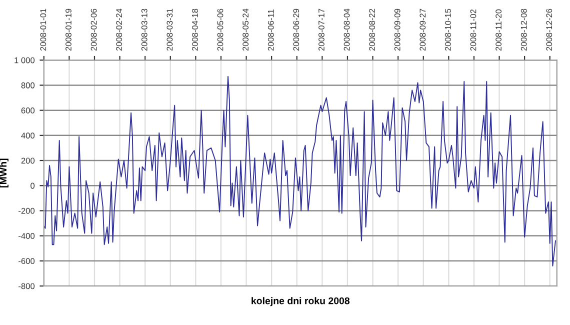  Describe the element at coordinates (26, 236) in the screenshot. I see `y-tick-label: -400` at that location.